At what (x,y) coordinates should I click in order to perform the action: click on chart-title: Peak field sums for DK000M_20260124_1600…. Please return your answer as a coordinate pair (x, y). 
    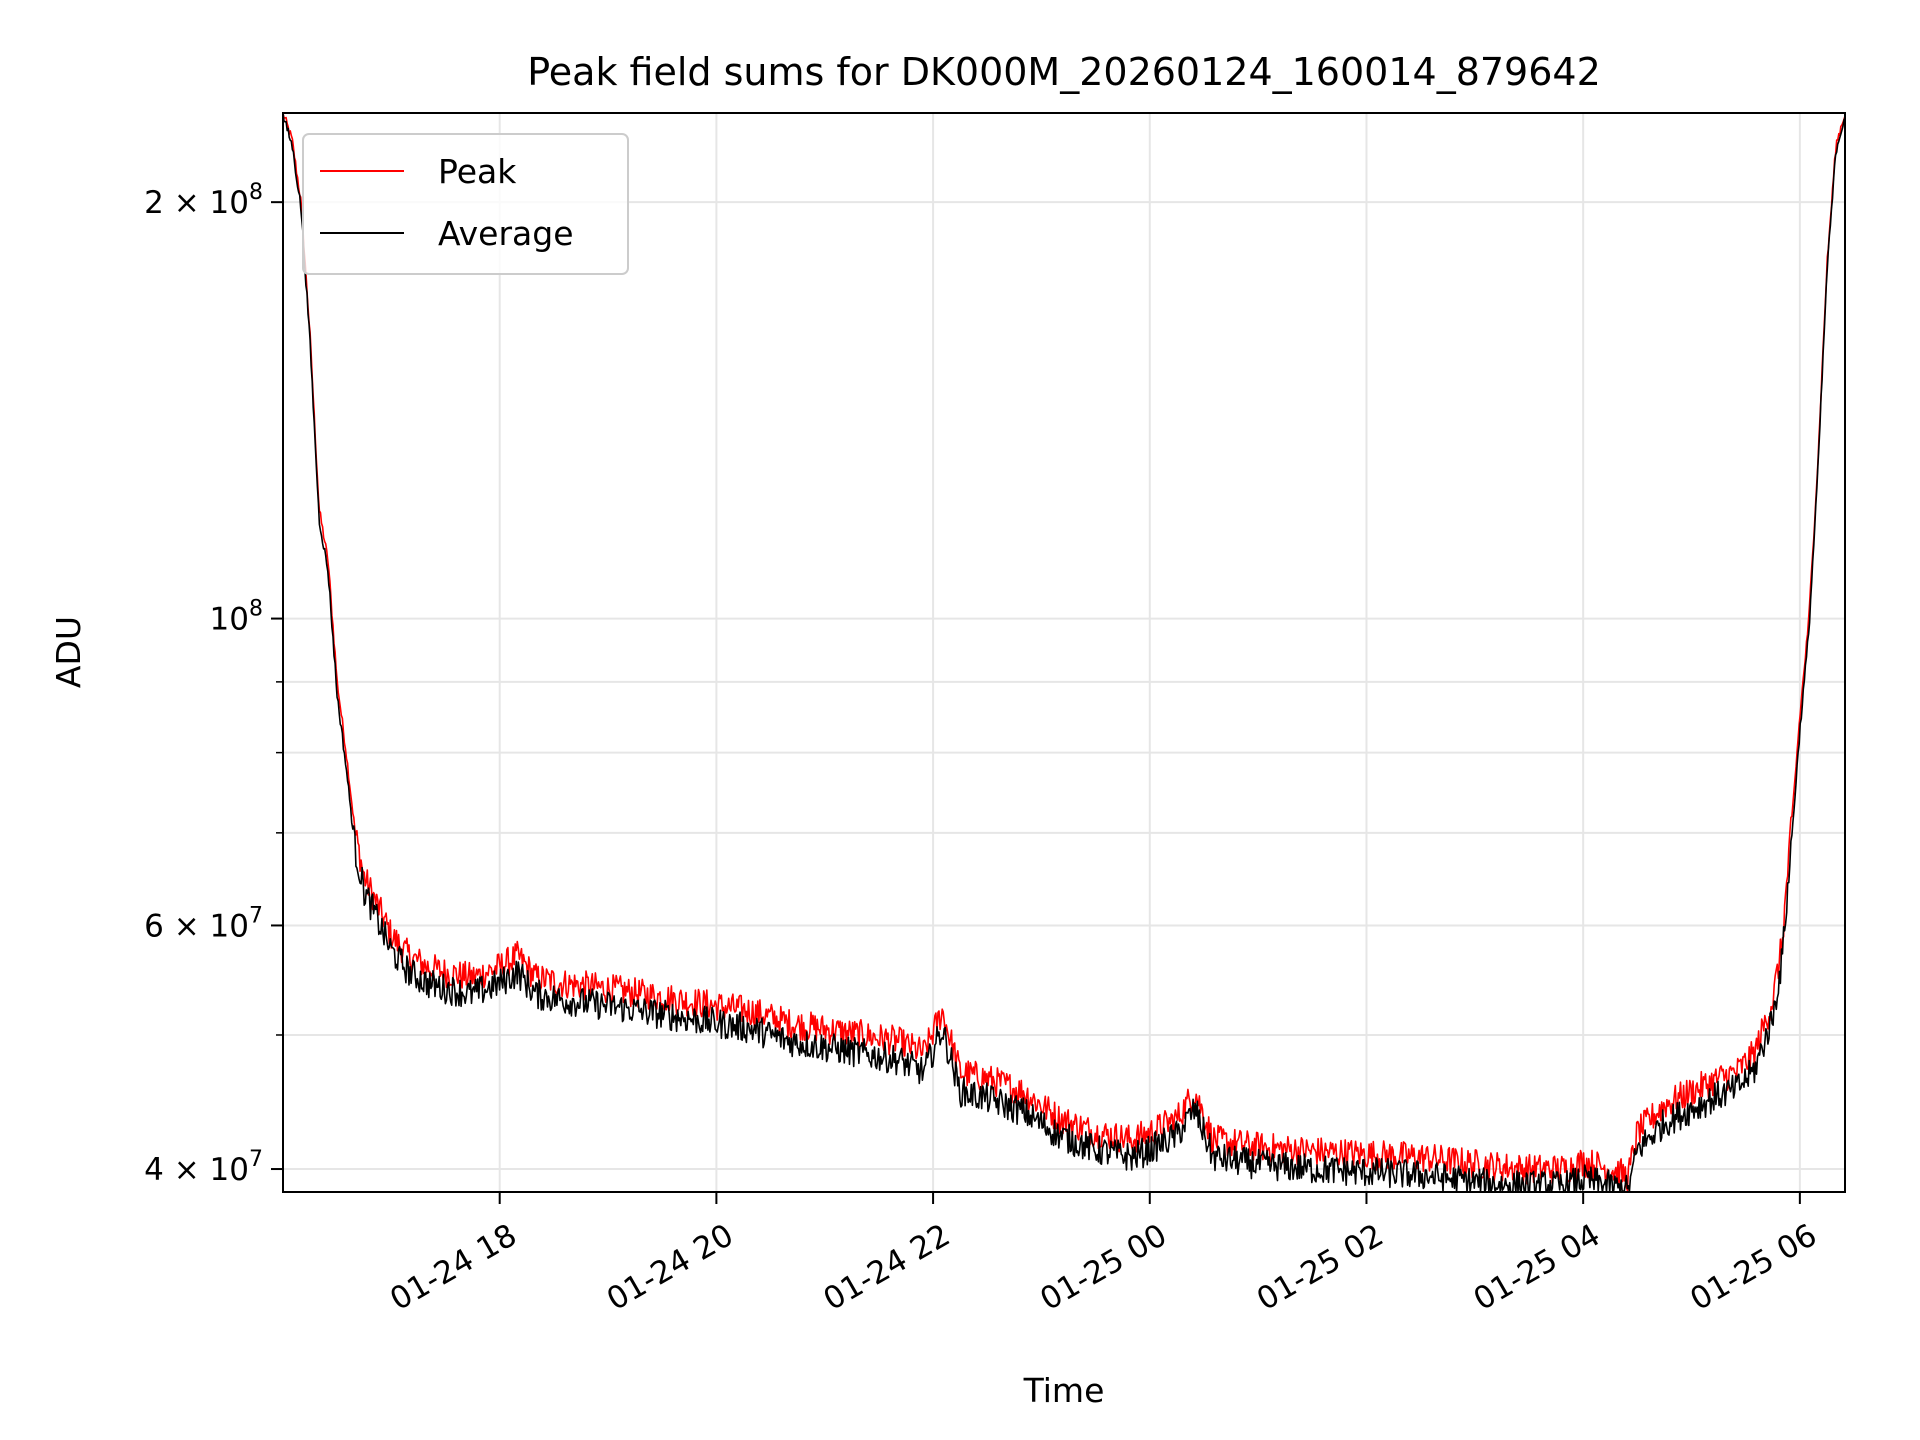
    Looking at the image, I should click on (1064, 72).